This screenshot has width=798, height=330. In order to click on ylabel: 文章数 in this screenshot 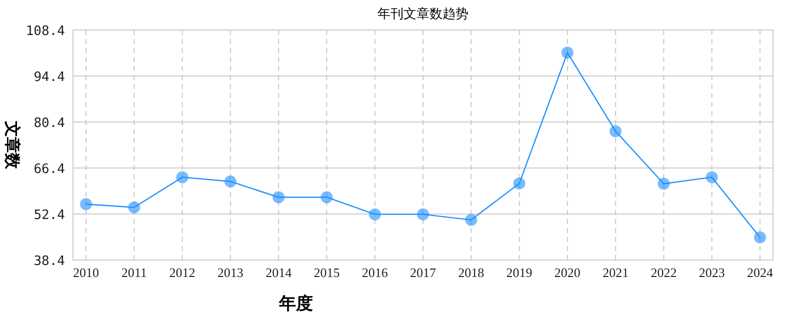, I will do `click(11, 145)`.